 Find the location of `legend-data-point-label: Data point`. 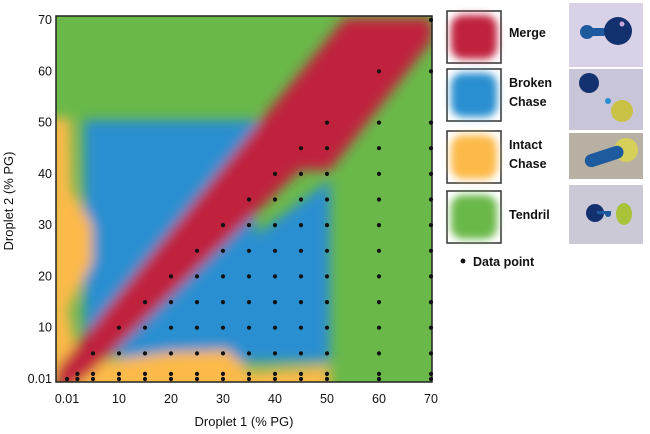

legend-data-point-label: Data point is located at coordinates (504, 262).